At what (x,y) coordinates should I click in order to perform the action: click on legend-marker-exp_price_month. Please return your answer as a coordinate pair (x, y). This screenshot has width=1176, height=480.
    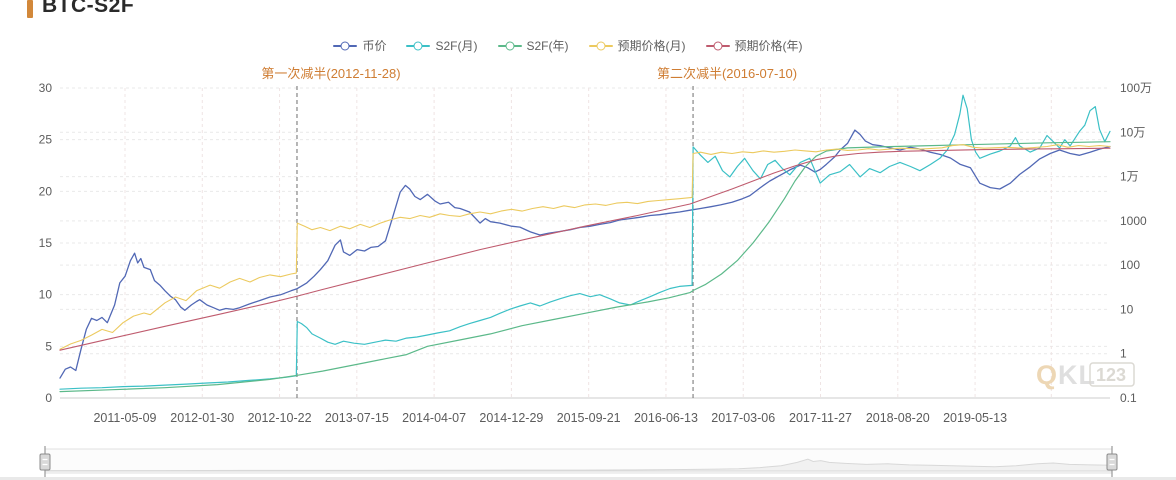
    Looking at the image, I should click on (600, 45).